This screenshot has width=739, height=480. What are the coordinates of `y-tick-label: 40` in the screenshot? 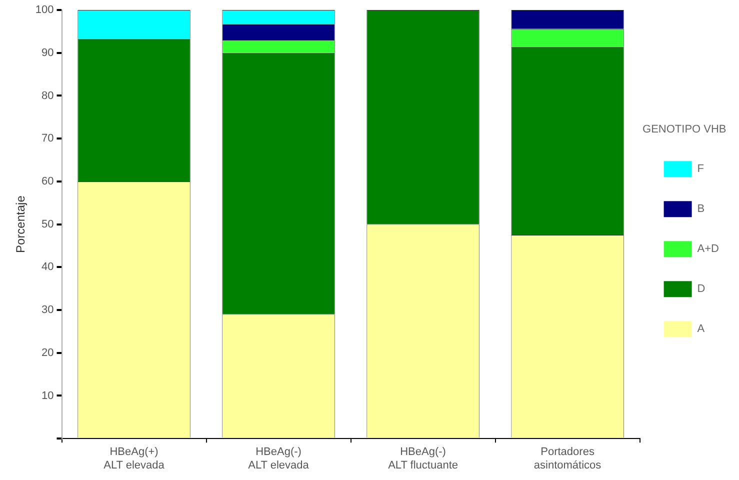 It's located at (48, 267).